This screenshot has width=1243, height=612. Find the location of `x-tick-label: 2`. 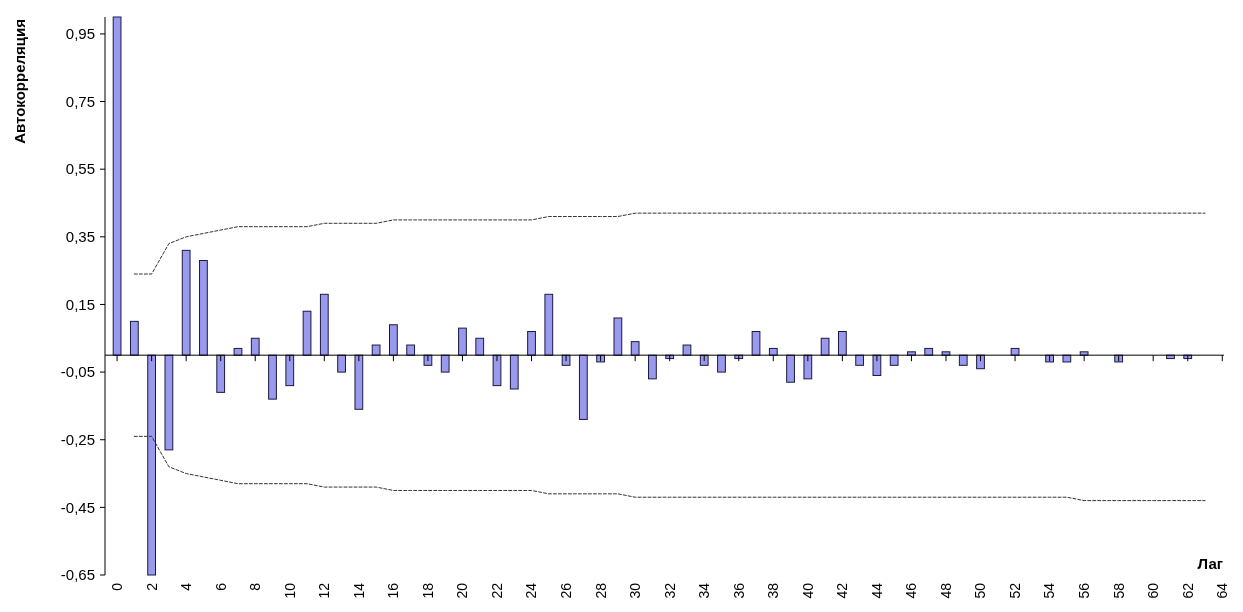

x-tick-label: 2 is located at coordinates (151, 586).